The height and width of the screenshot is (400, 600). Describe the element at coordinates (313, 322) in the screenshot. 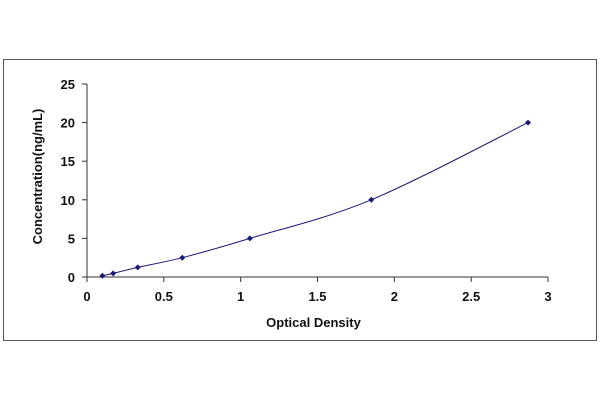

I see `x-axis-title: Optical Density` at that location.